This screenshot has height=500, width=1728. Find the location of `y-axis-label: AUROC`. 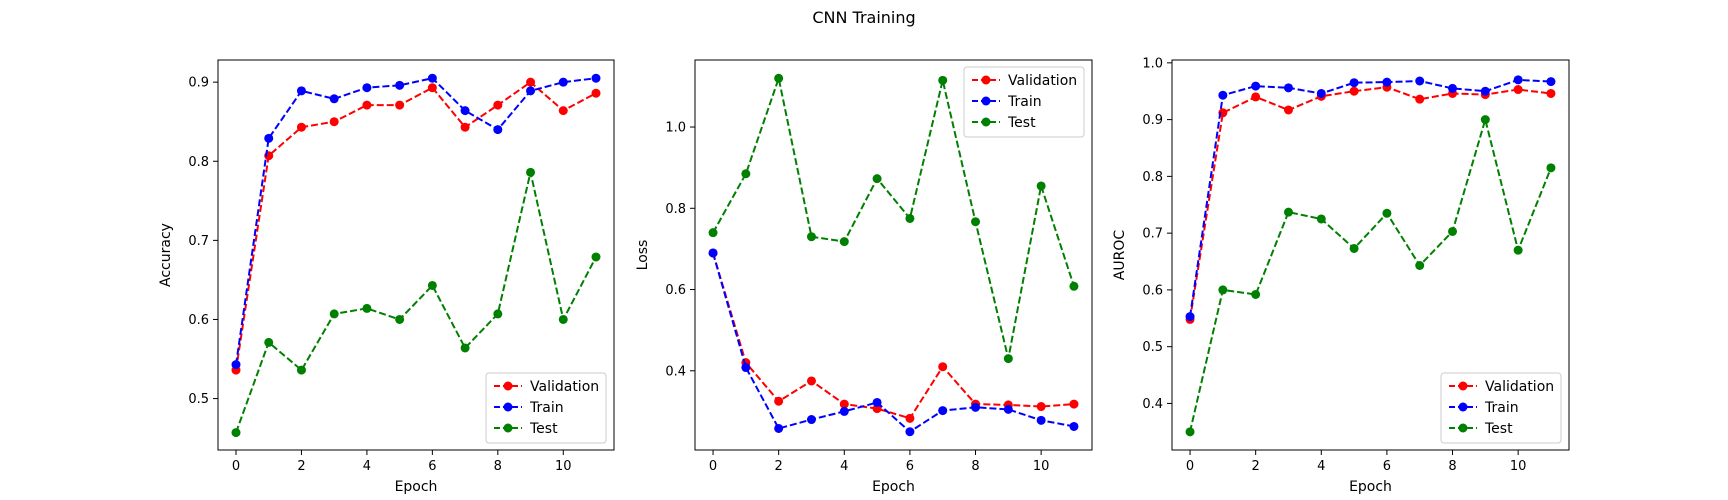

y-axis-label: AUROC is located at coordinates (1120, 255).